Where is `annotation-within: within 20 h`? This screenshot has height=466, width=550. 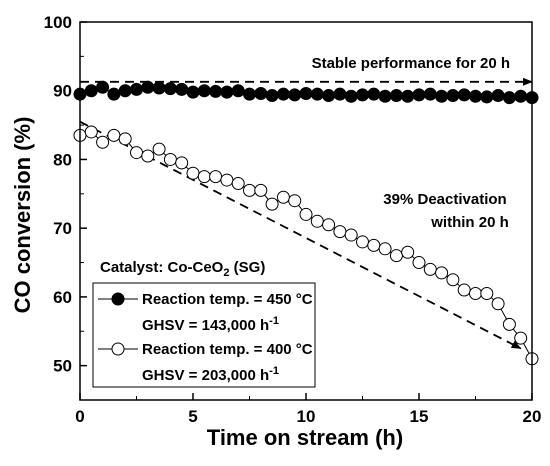 annotation-within: within 20 h is located at coordinates (469, 222).